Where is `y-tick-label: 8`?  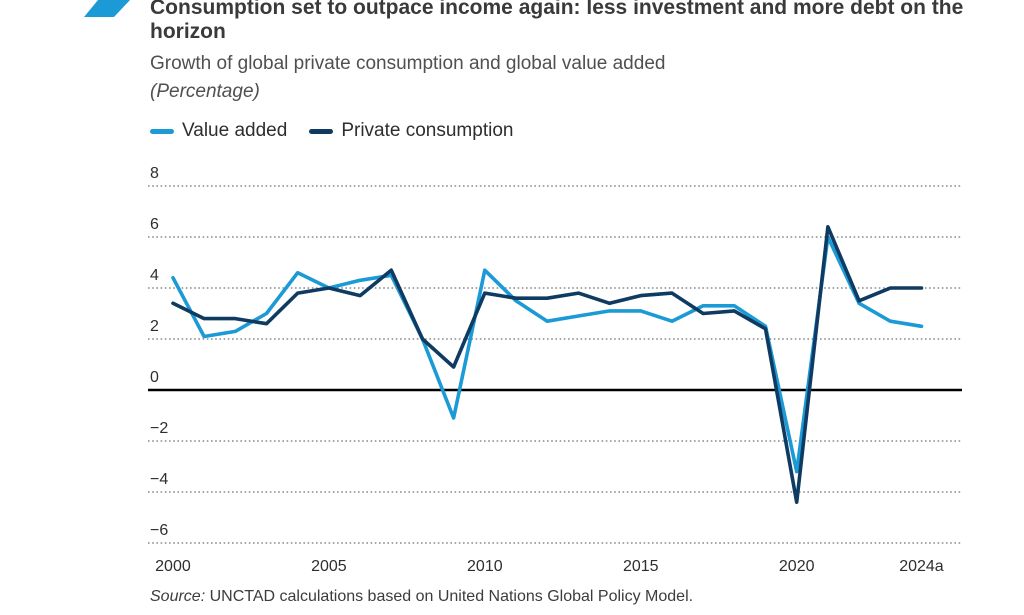
y-tick-label: 8 is located at coordinates (154, 173).